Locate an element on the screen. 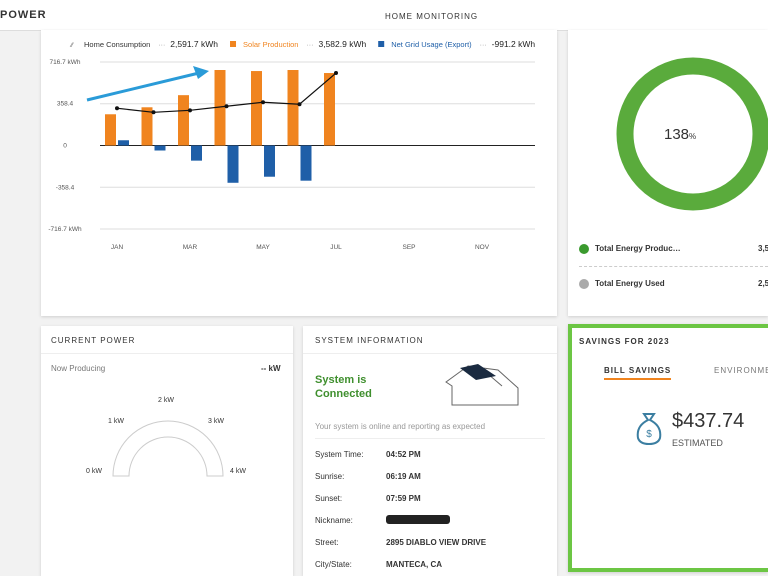 The width and height of the screenshot is (768, 576). y-tick-label: 0 is located at coordinates (65, 146).